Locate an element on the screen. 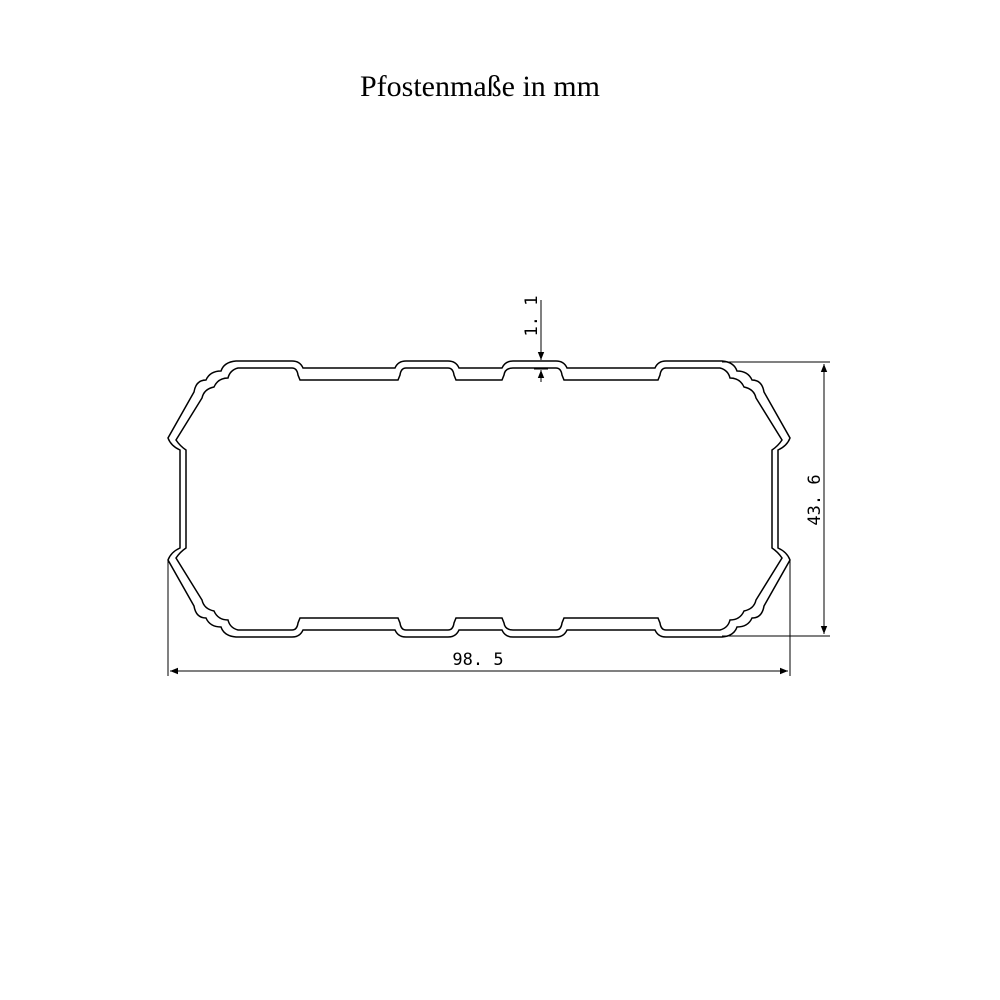  drawing-title: Pfostenmaße in mm is located at coordinates (480, 86).